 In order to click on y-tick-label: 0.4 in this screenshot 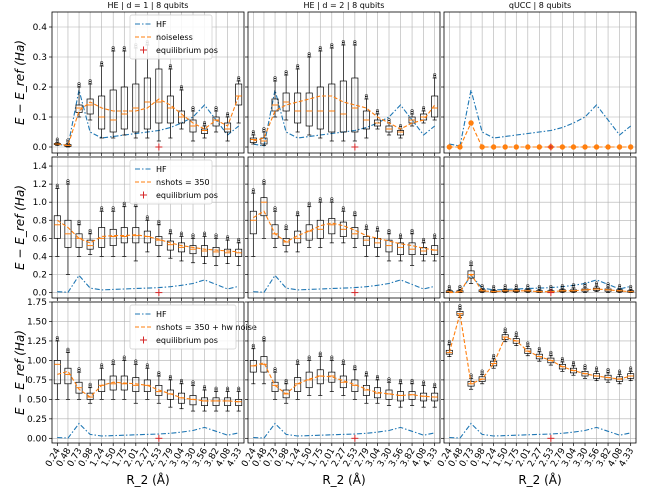, I will do `click(40, 257)`.